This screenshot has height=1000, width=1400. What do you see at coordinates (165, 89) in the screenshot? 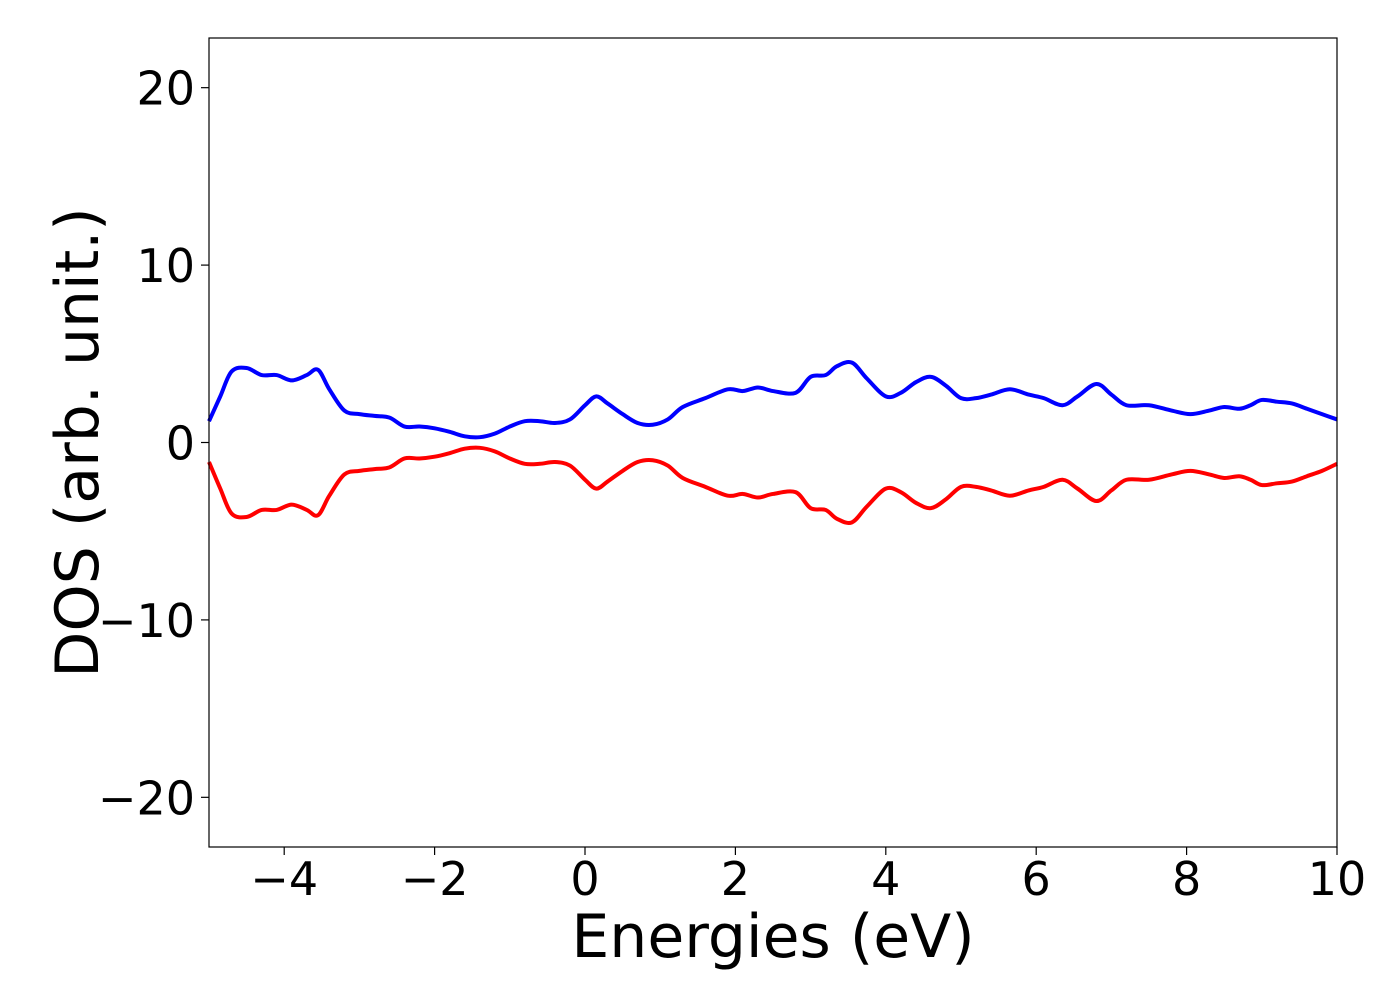
I see `y-tick-label: 20` at bounding box center [165, 89].